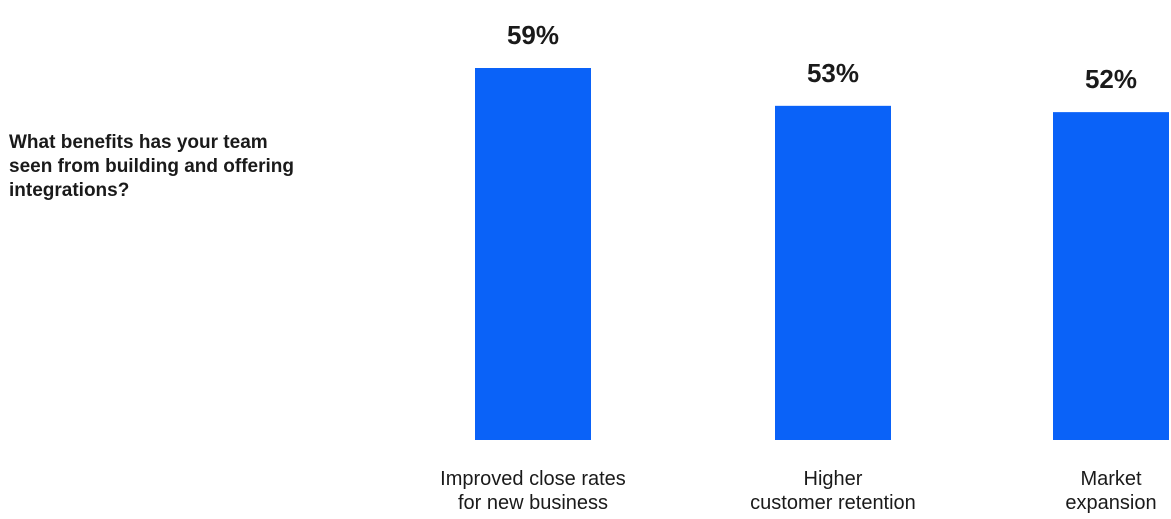  What do you see at coordinates (833, 73) in the screenshot?
I see `value-label-2: 53%` at bounding box center [833, 73].